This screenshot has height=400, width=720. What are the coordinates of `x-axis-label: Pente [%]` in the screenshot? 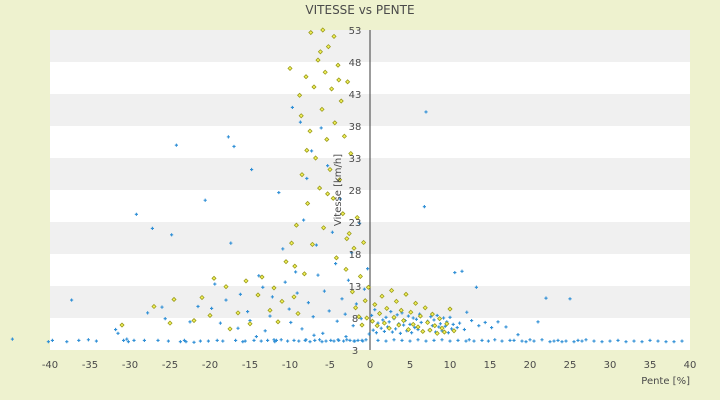 It's located at (665, 381).